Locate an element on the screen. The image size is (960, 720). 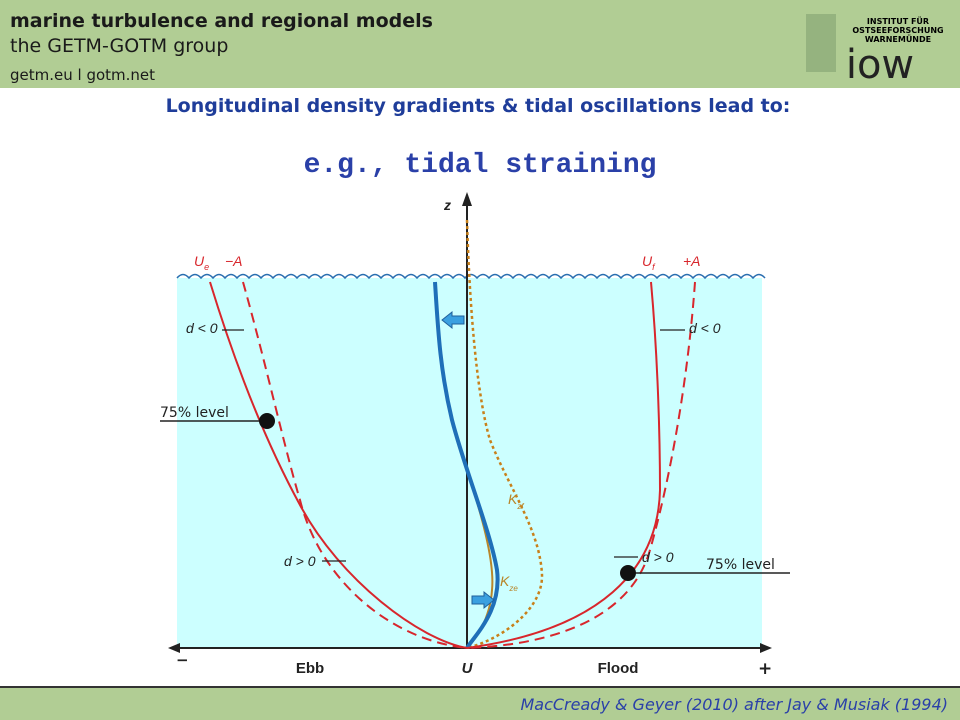
header-title: marine turbulence and regional models is located at coordinates (221, 21).